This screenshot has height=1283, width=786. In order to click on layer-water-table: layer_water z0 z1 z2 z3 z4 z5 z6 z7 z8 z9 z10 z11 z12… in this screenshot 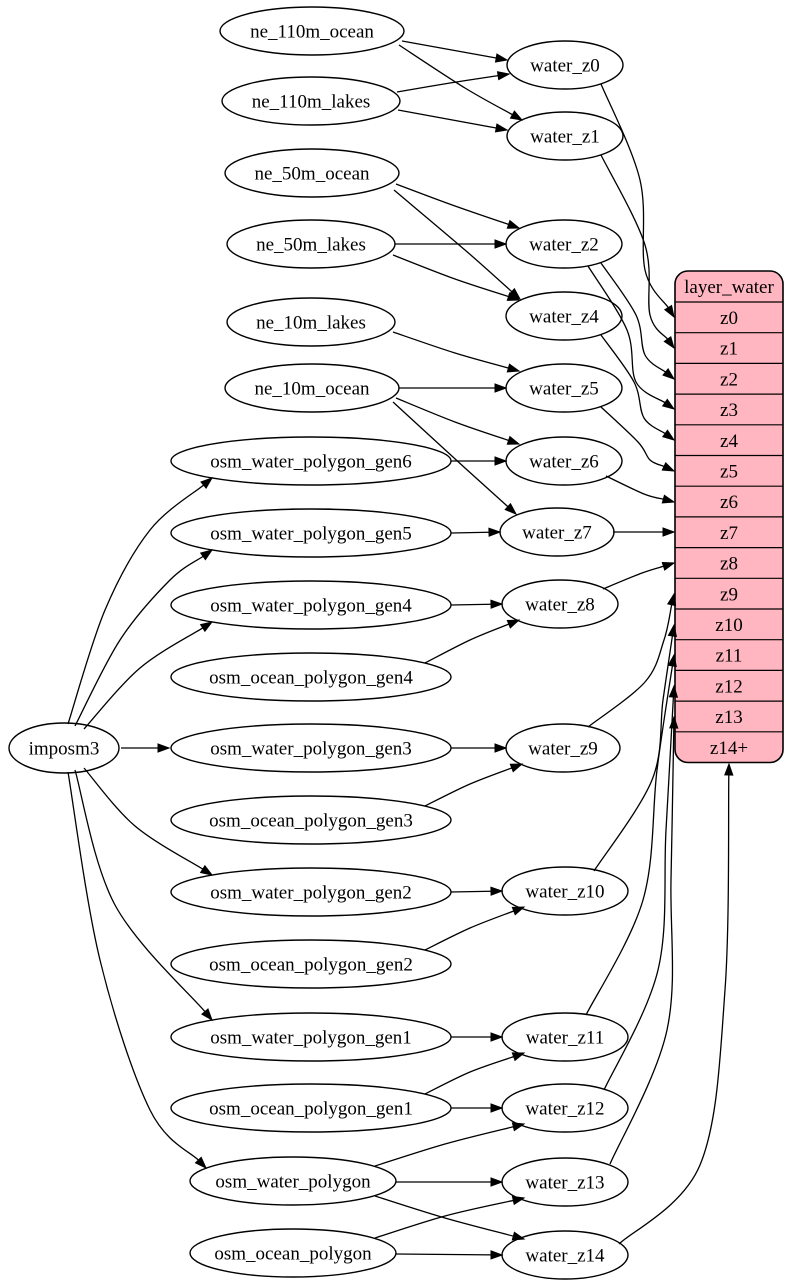, I will do `click(729, 517)`.